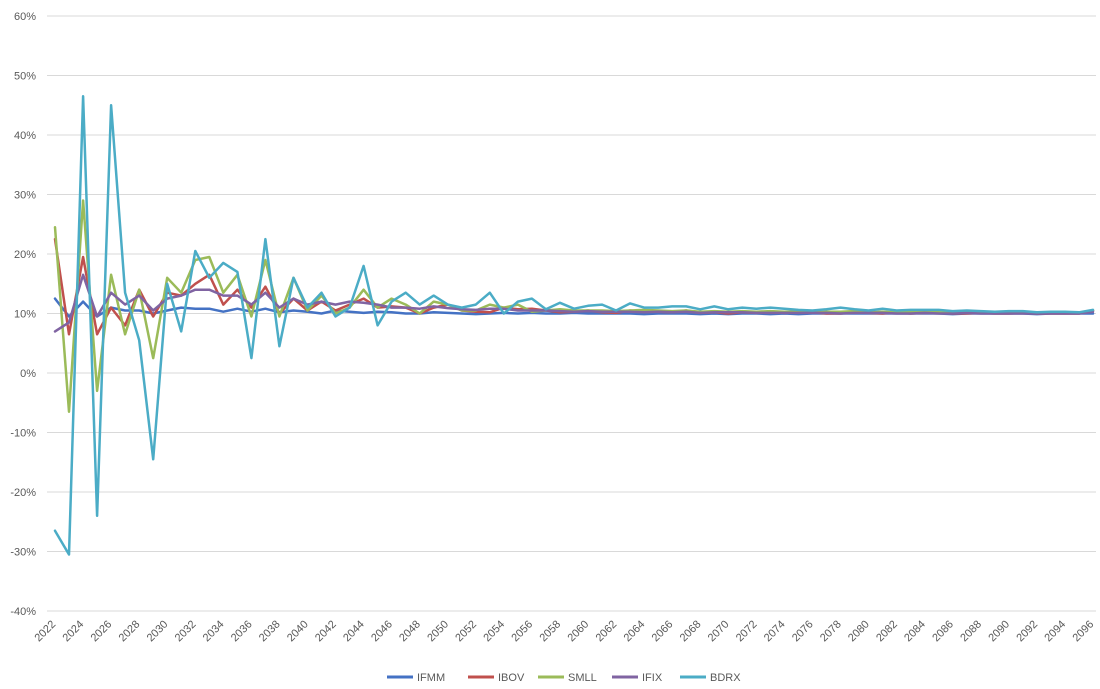 The image size is (1100, 689). Describe the element at coordinates (607, 631) in the screenshot. I see `x-tick-label: 2062` at that location.